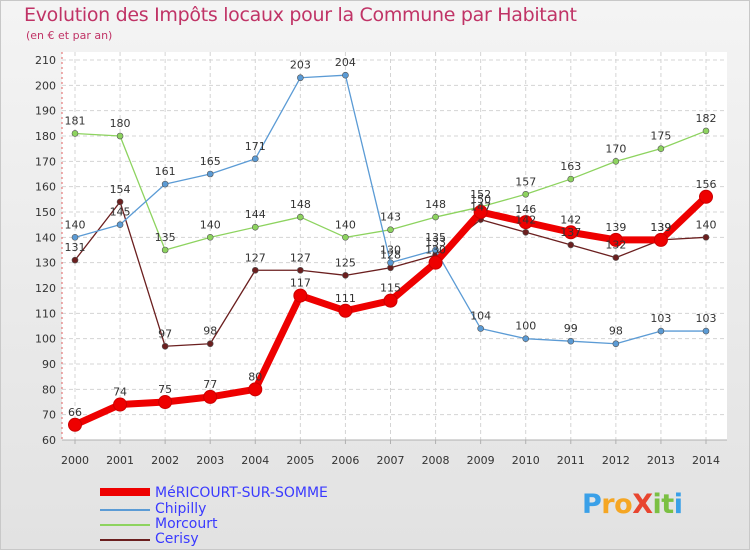  I want to click on data-label: 181, so click(75, 120).